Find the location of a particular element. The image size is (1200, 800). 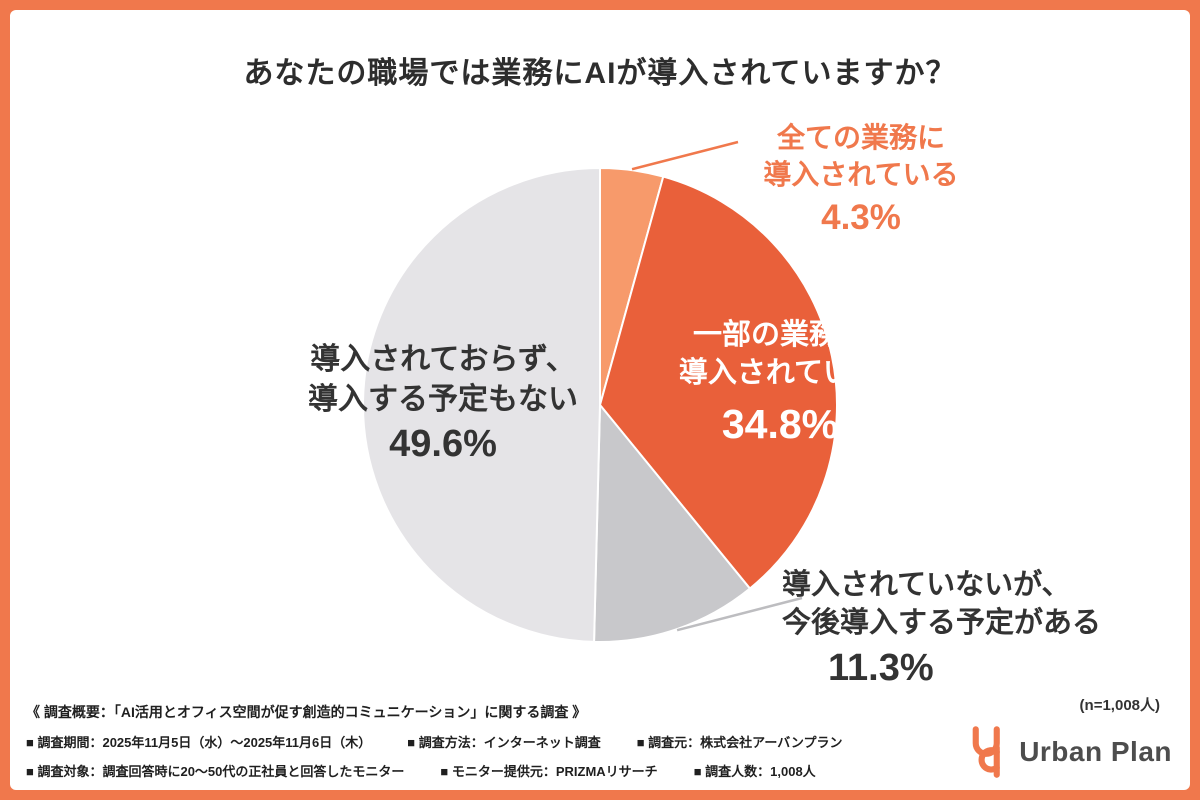

callout-all-line2: 導入されている is located at coordinates (861, 174).